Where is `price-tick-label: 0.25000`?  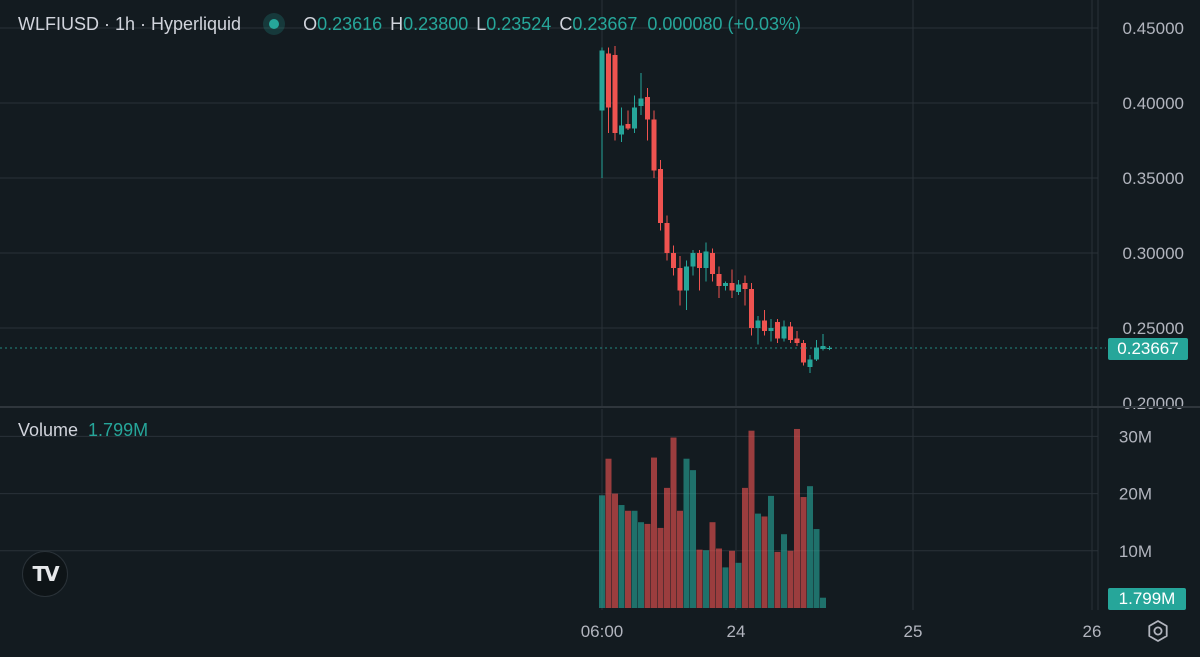
price-tick-label: 0.25000 is located at coordinates (1153, 328).